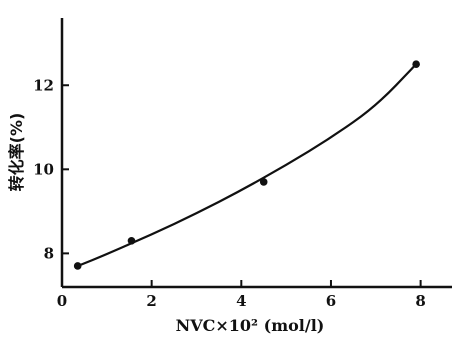 Image resolution: width=457 pixels, height=341 pixels. I want to click on y-axis-title: 转化率(%), so click(16, 152).